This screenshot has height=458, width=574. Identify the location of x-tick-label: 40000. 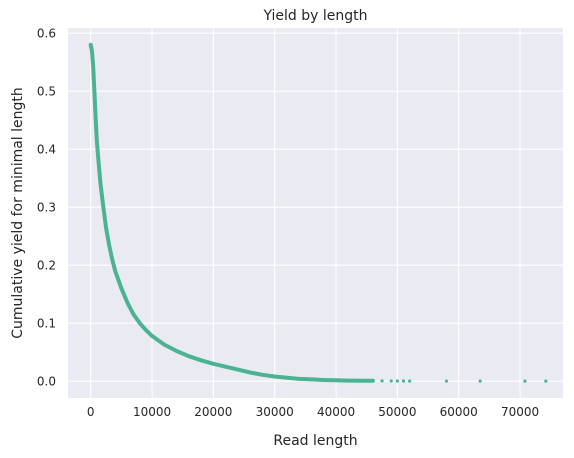
(336, 412).